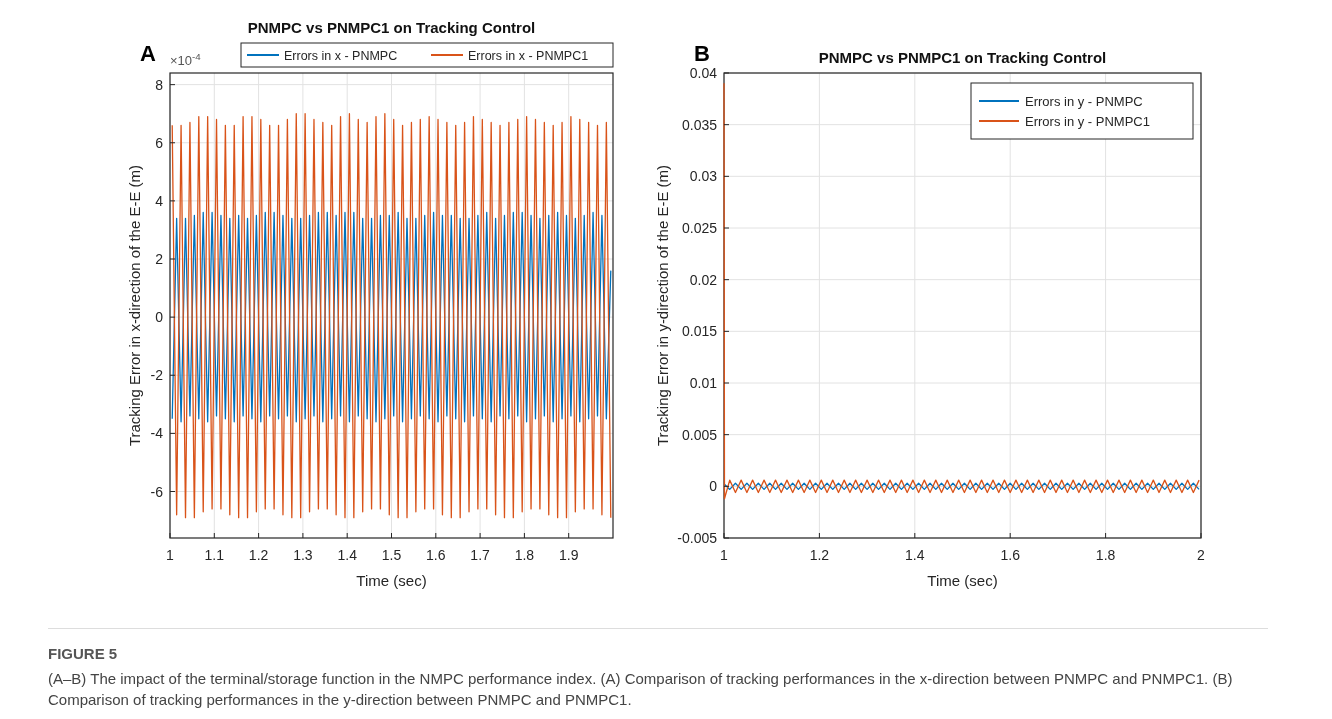 The width and height of the screenshot is (1332, 719). I want to click on y-tick-label: -2, so click(157, 375).